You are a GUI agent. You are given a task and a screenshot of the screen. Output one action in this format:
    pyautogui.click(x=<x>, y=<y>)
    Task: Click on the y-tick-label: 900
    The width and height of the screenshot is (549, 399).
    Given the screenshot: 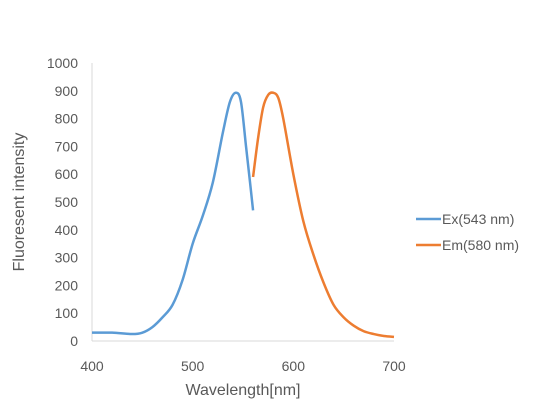 What is the action you would take?
    pyautogui.click(x=67, y=91)
    